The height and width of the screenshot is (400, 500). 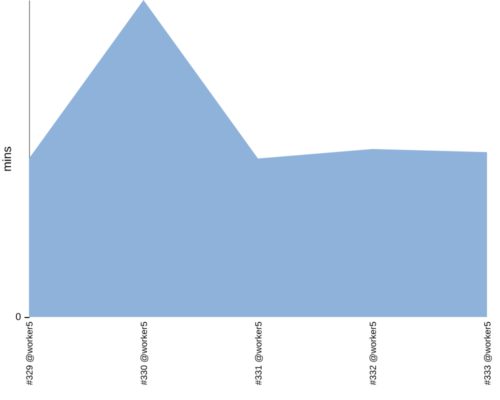 What do you see at coordinates (7, 159) in the screenshot?
I see `y-axis-title: mins` at bounding box center [7, 159].